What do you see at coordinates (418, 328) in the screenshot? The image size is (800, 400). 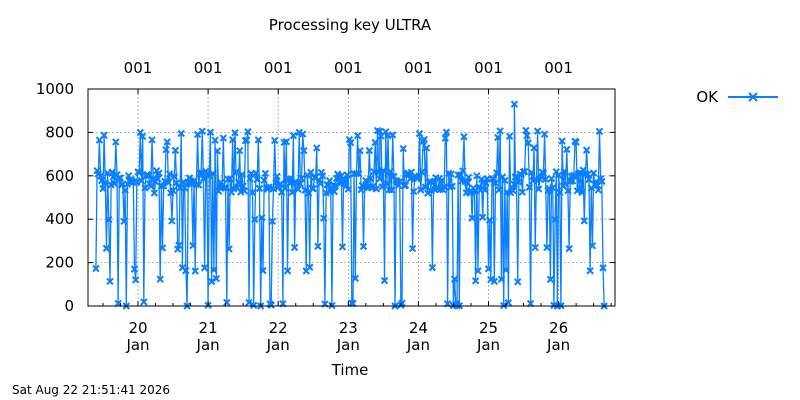 I see `x-tick-label-day: 24` at bounding box center [418, 328].